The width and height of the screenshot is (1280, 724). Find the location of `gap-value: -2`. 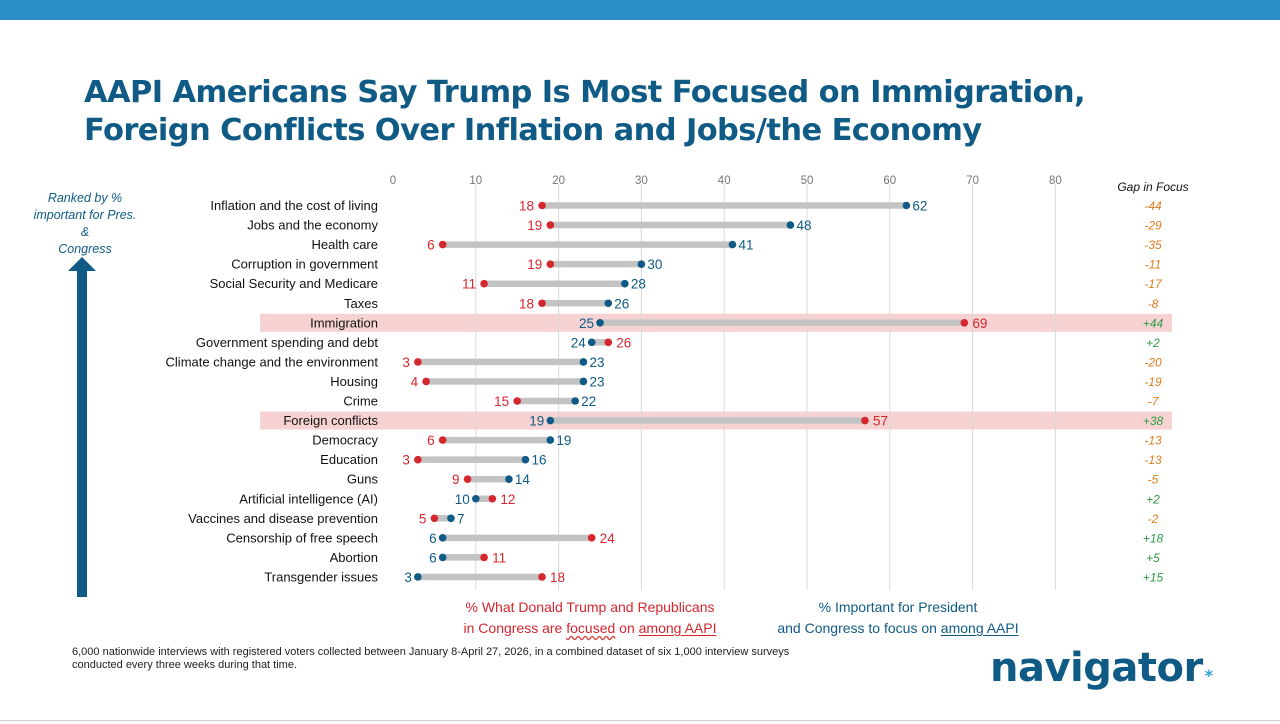

gap-value: -2 is located at coordinates (1153, 519).